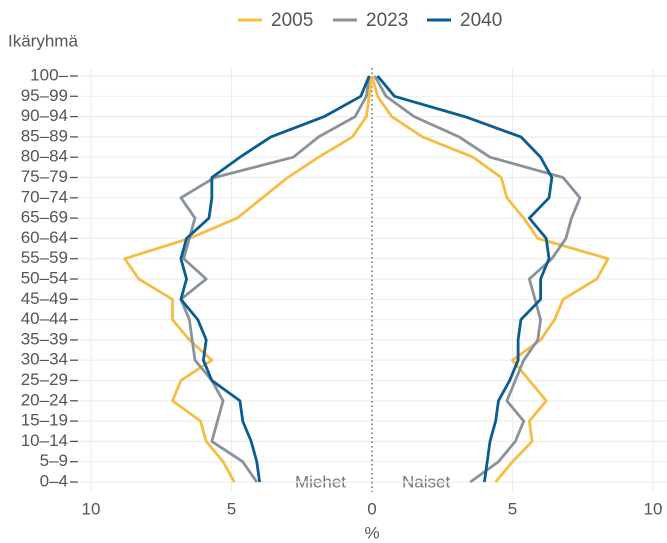 This screenshot has height=543, width=667. Describe the element at coordinates (371, 508) in the screenshot. I see `x-tick-label: 0` at that location.